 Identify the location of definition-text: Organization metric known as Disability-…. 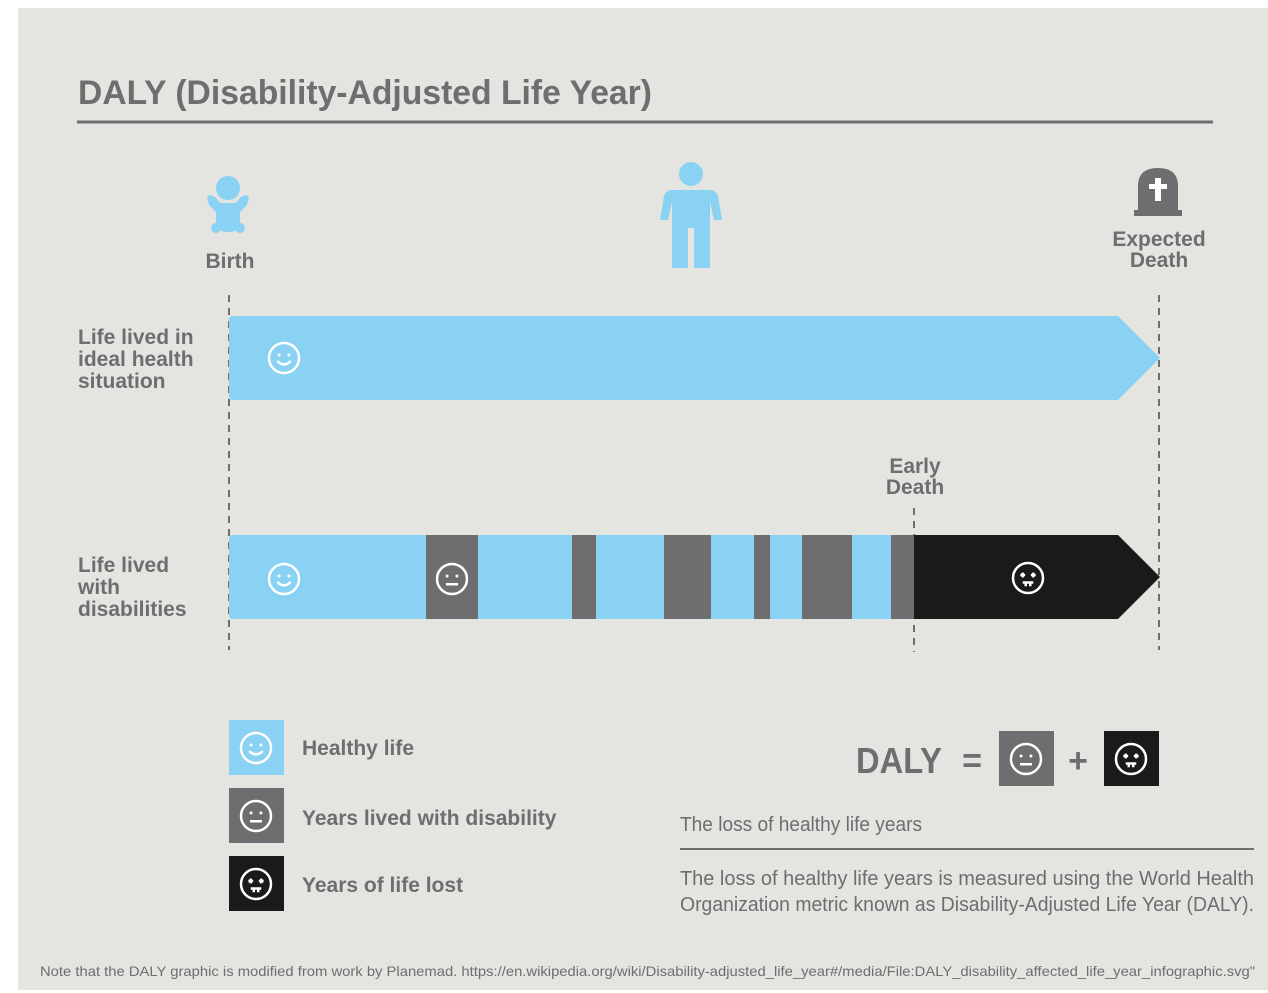
(967, 905).